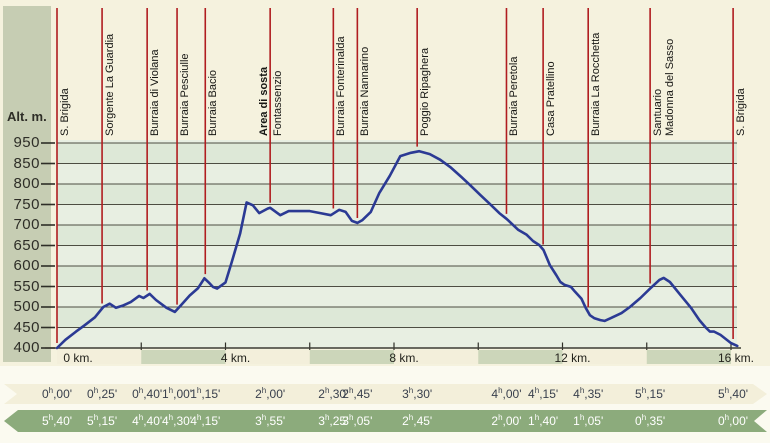 This screenshot has height=443, width=770. I want to click on altitude-tick-label: 650, so click(26, 245).